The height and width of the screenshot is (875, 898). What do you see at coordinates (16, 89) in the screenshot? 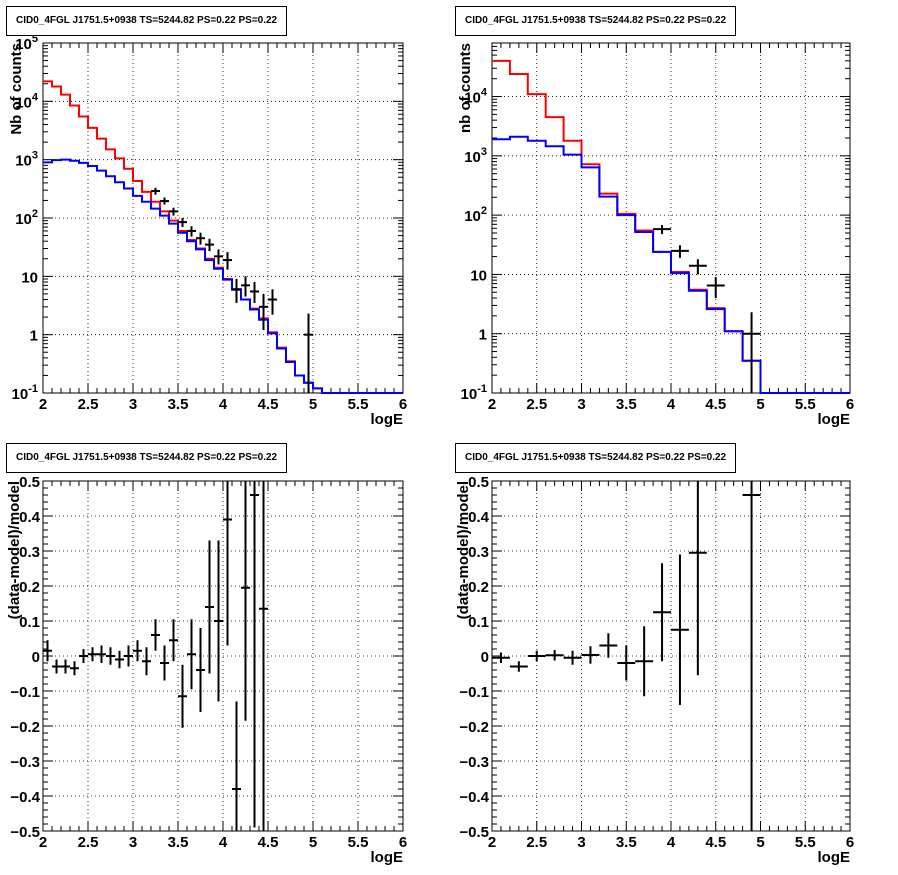
I see `y-axis-label: Nb of counts` at bounding box center [16, 89].